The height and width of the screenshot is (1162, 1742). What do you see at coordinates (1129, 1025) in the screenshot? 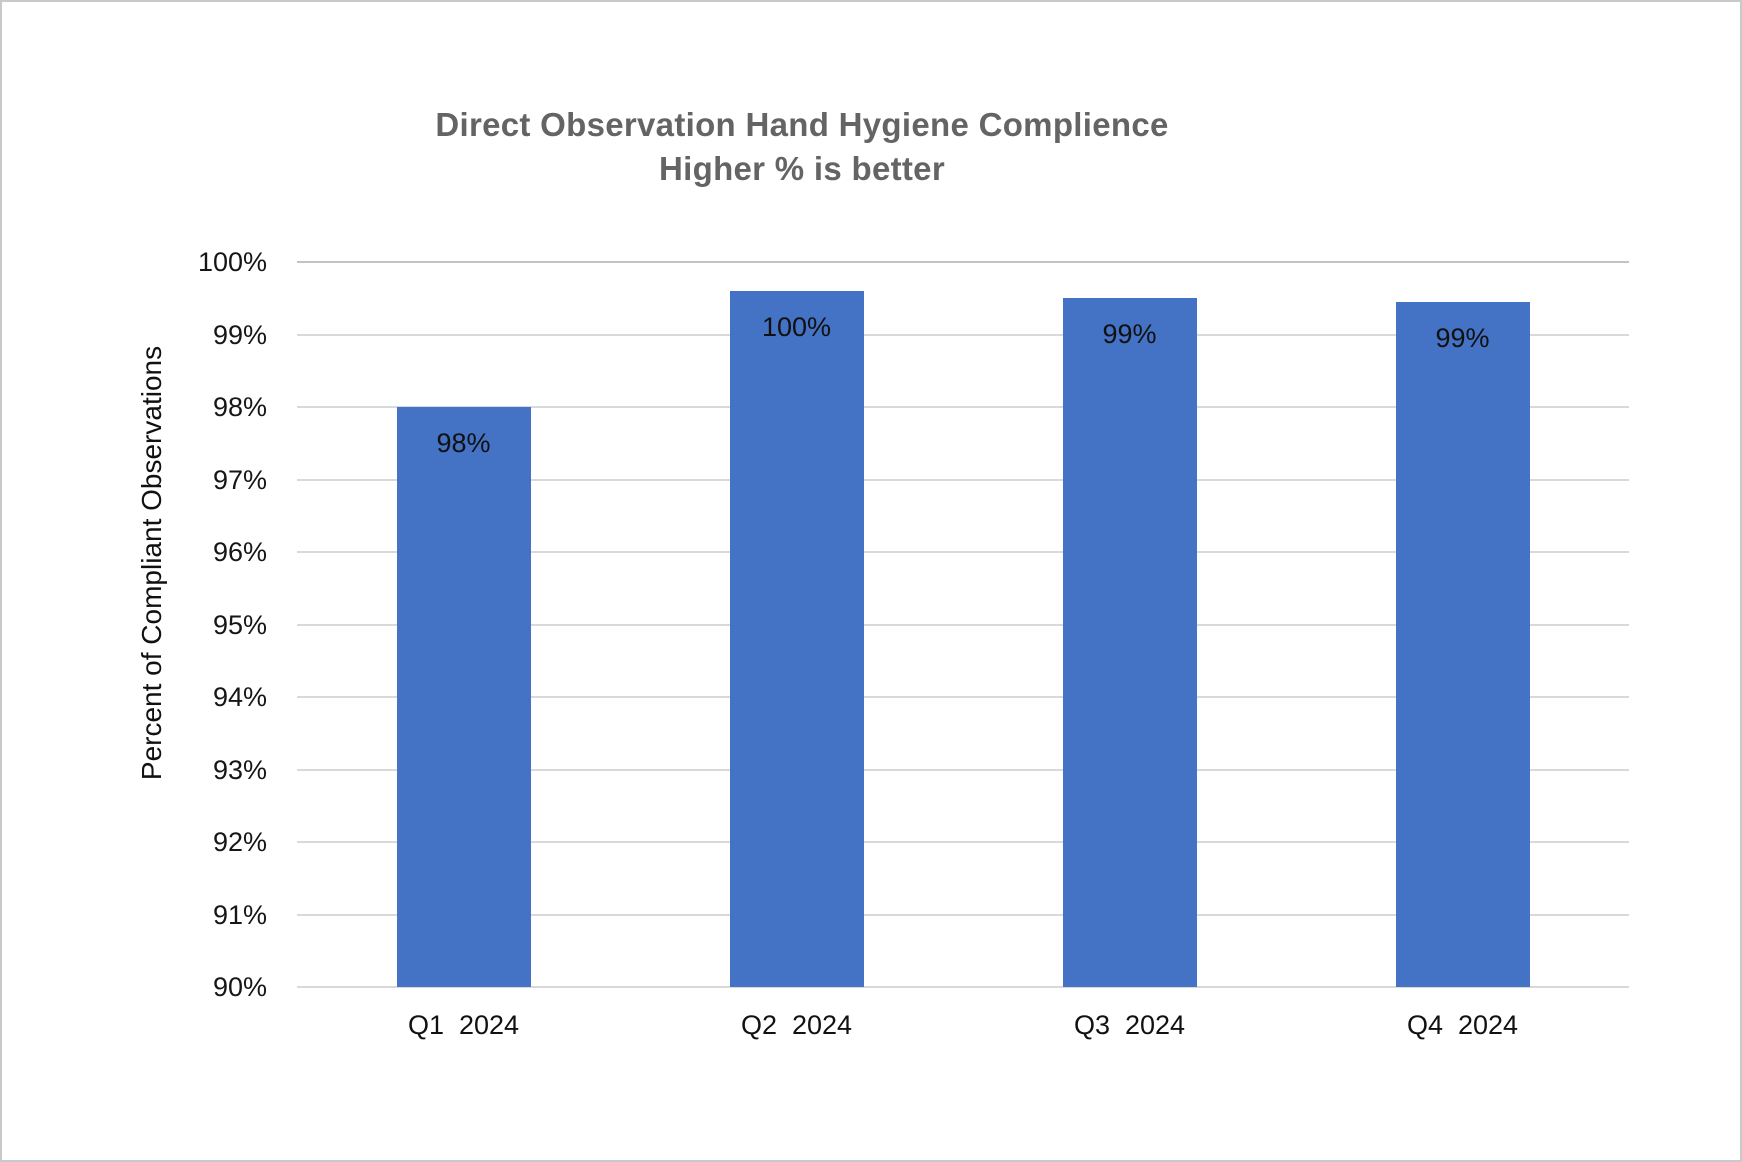
I see `x-tick-label: Q3 2024` at bounding box center [1129, 1025].